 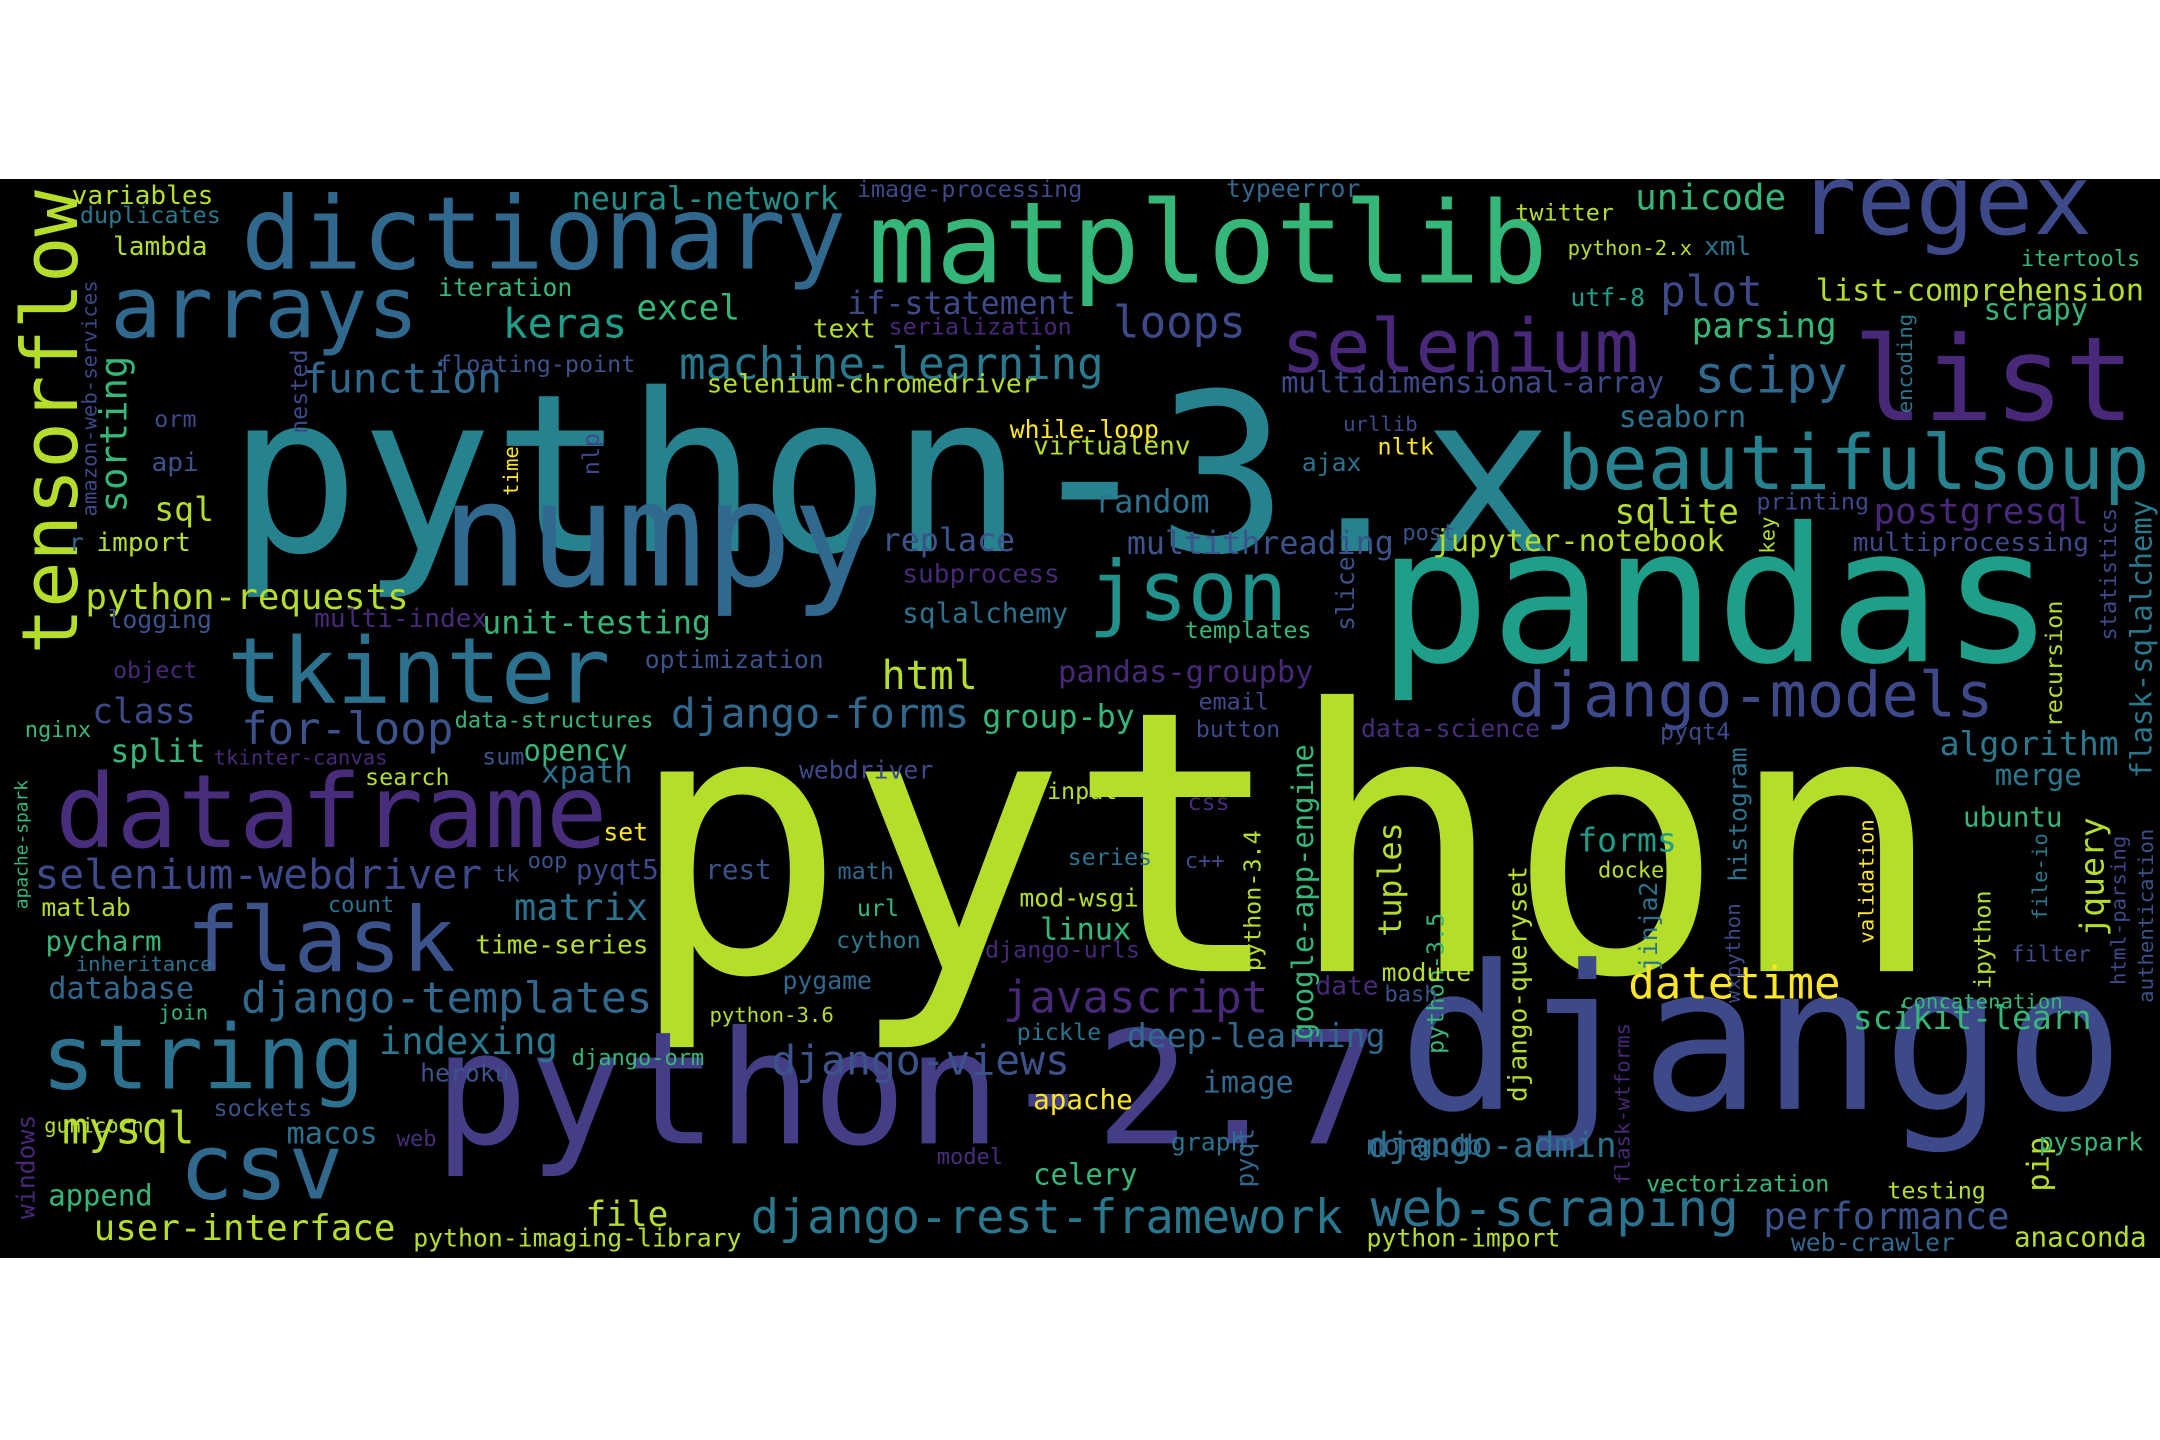 I want to click on word: datetime, so click(x=1734, y=984).